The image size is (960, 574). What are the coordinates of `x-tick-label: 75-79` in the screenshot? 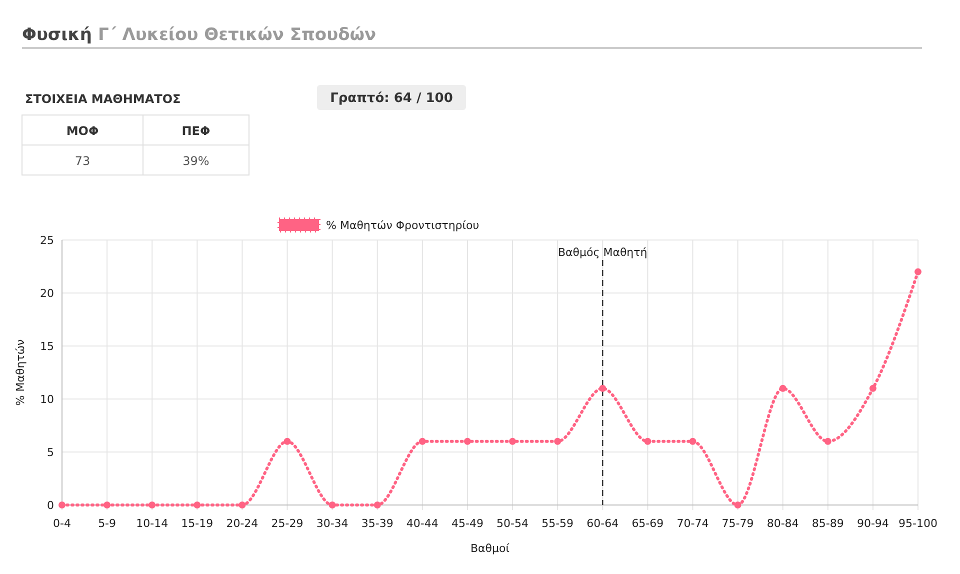 It's located at (738, 523).